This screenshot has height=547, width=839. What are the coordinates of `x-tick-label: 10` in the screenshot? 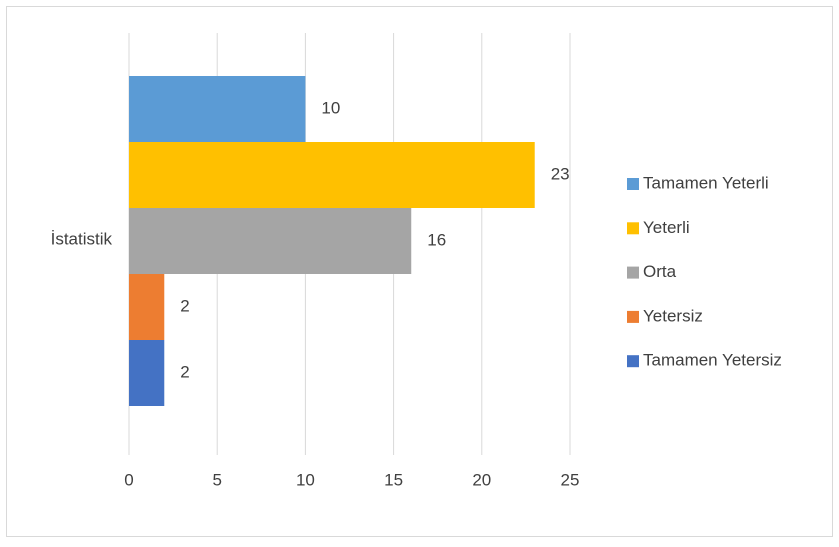 It's located at (305, 479).